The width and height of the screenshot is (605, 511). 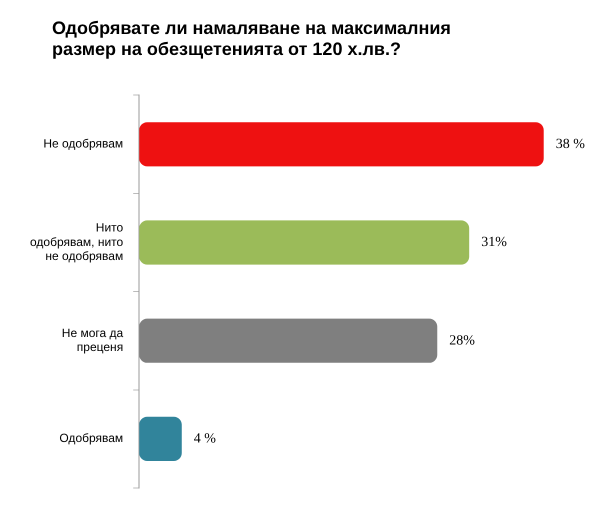 What do you see at coordinates (91, 438) in the screenshot?
I see `y-tick-label: Одобрявам` at bounding box center [91, 438].